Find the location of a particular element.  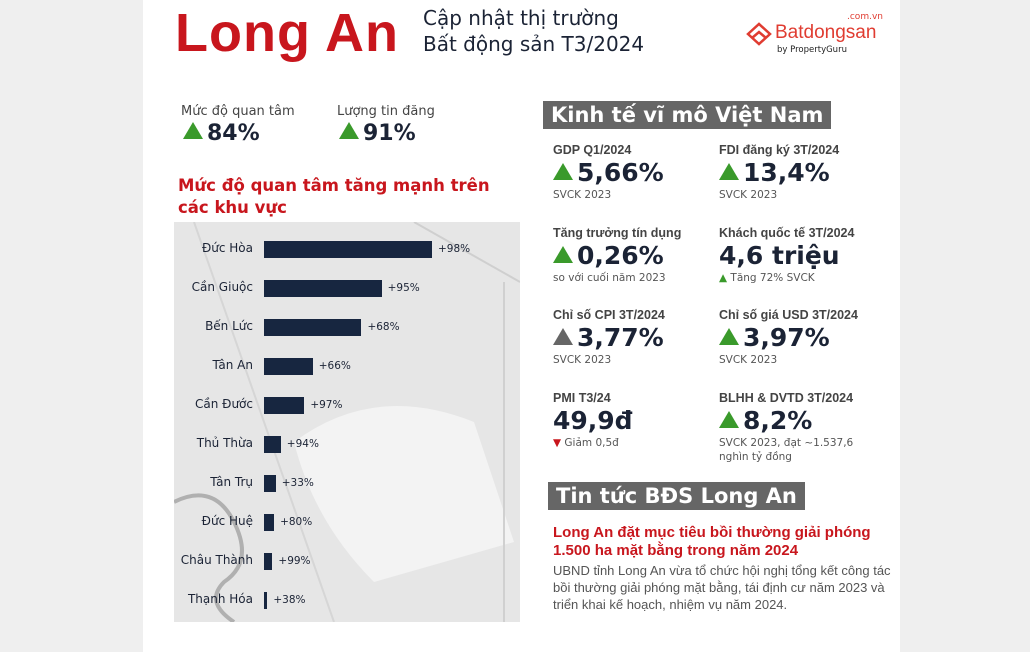

bar-data-label: +94% is located at coordinates (302, 444).